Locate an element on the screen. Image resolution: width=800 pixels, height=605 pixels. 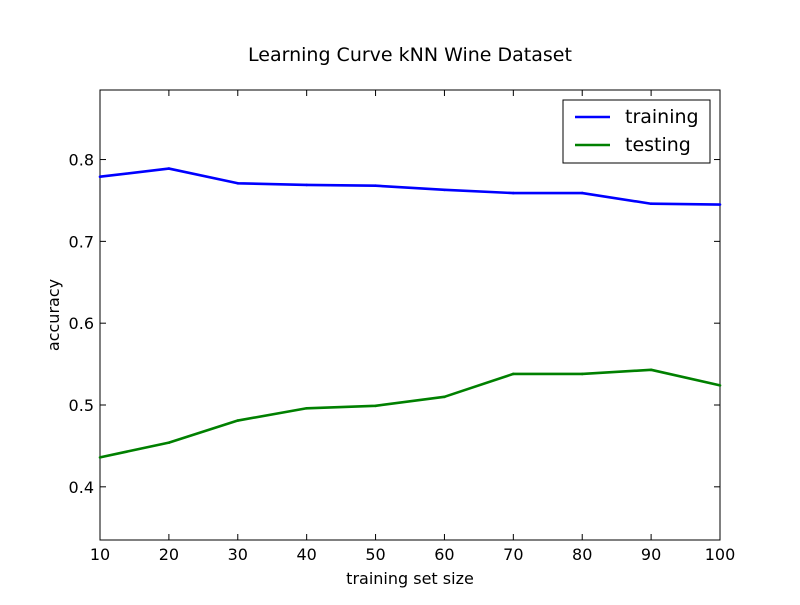
x-tick-label: 50 is located at coordinates (375, 554).